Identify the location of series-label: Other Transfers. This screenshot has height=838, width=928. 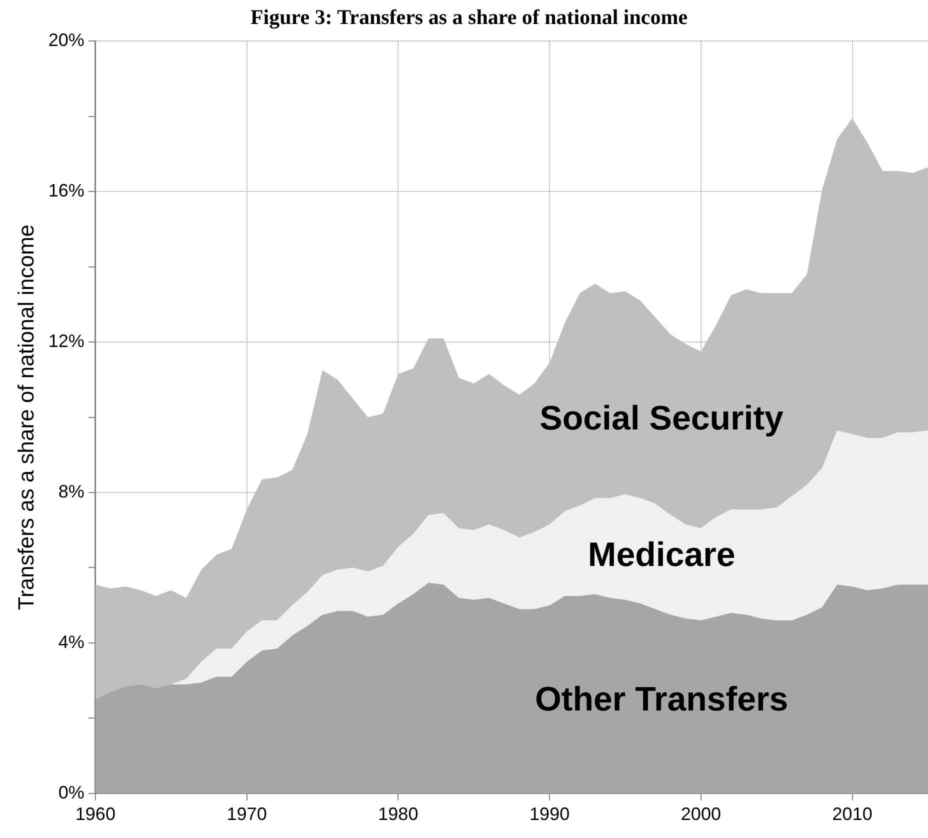
(661, 699).